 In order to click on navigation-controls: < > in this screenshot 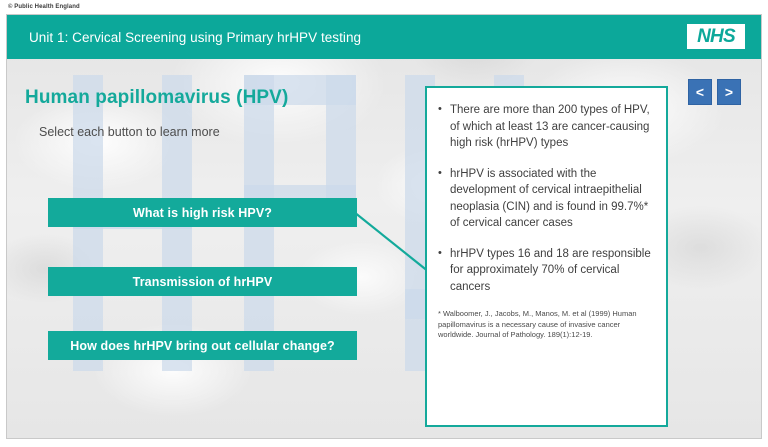, I will do `click(714, 92)`.